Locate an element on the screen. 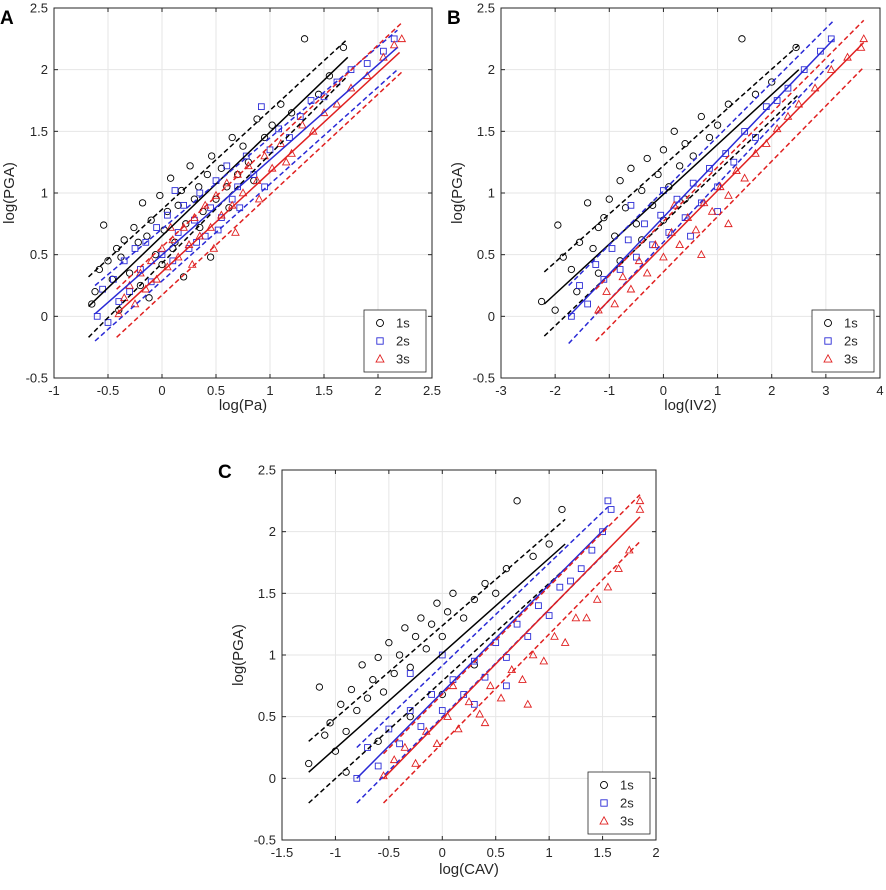 This screenshot has width=886, height=890. panel-b-fit-line-1s is located at coordinates (671, 187).